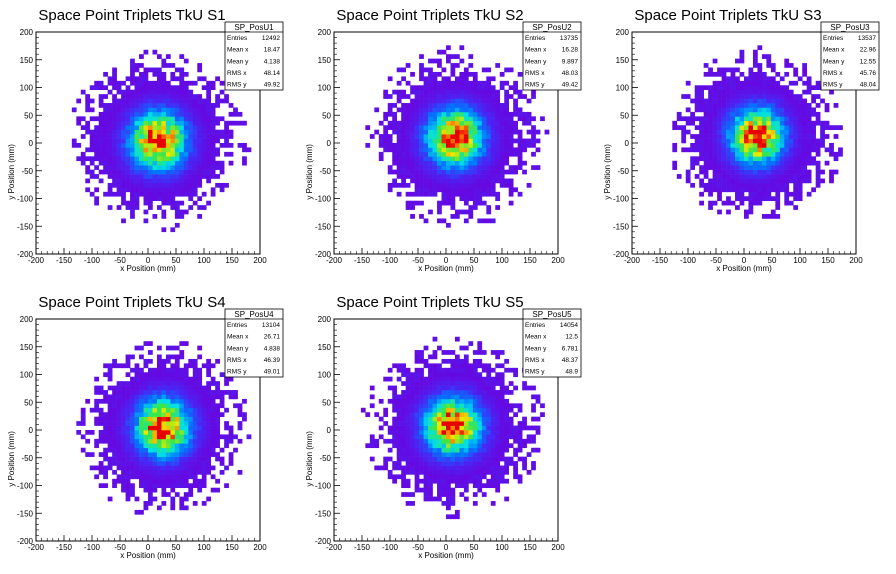 This screenshot has height=574, width=896. I want to click on y-tick-label: -100, so click(621, 199).